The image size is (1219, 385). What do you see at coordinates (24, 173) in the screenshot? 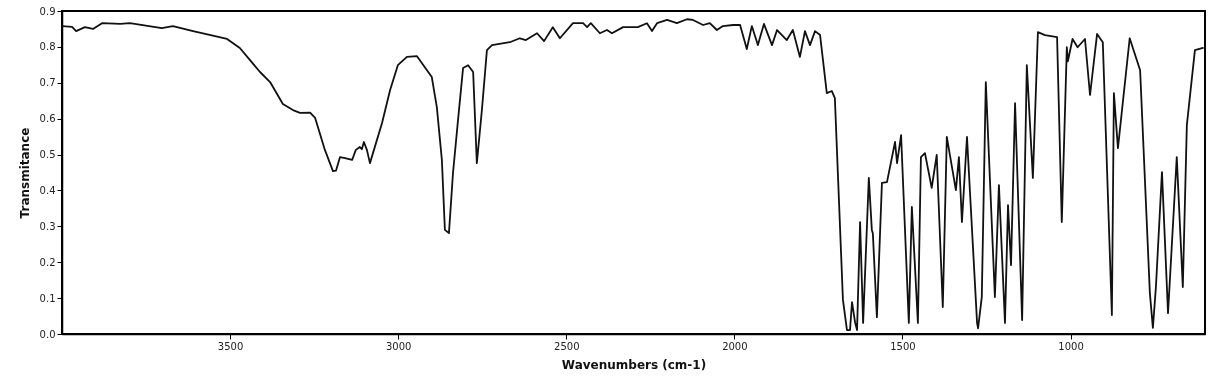
I see `y-axis-title: Transmitance` at bounding box center [24, 173].